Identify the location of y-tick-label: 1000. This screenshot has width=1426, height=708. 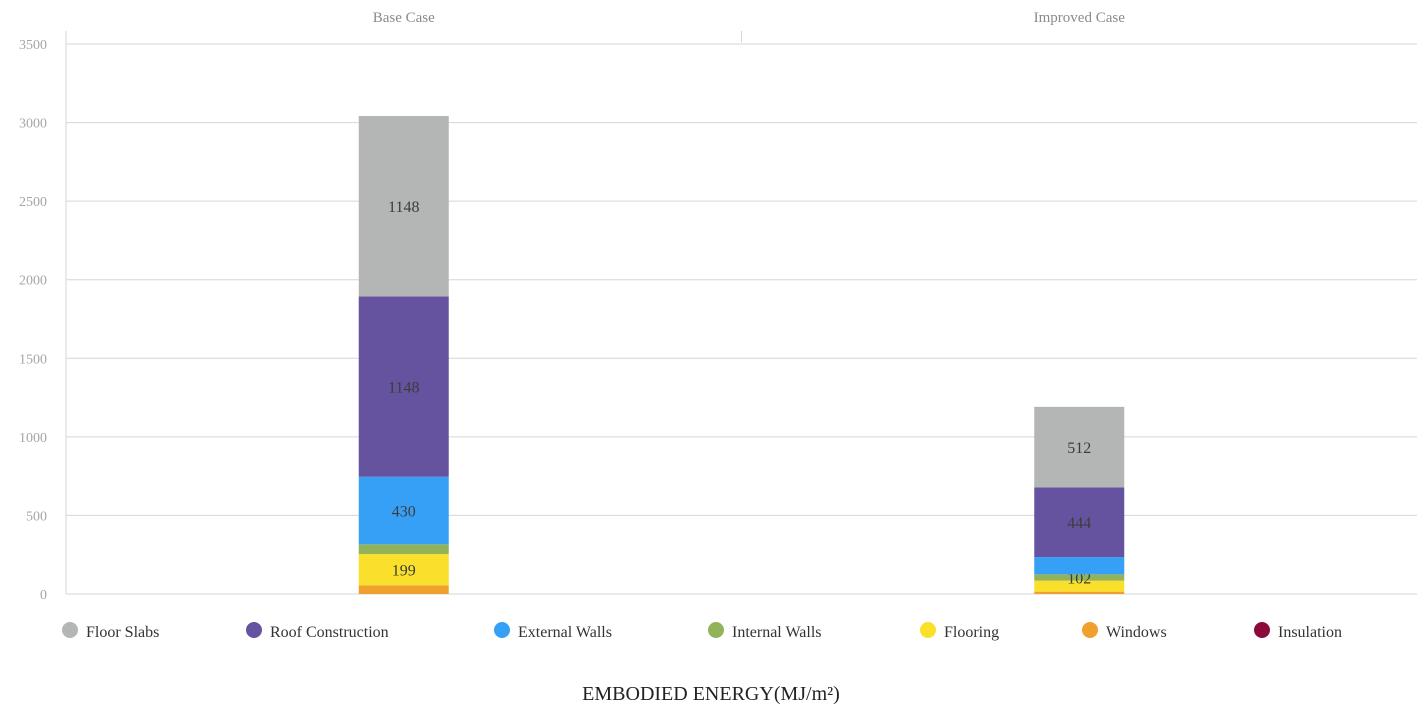
(33, 438).